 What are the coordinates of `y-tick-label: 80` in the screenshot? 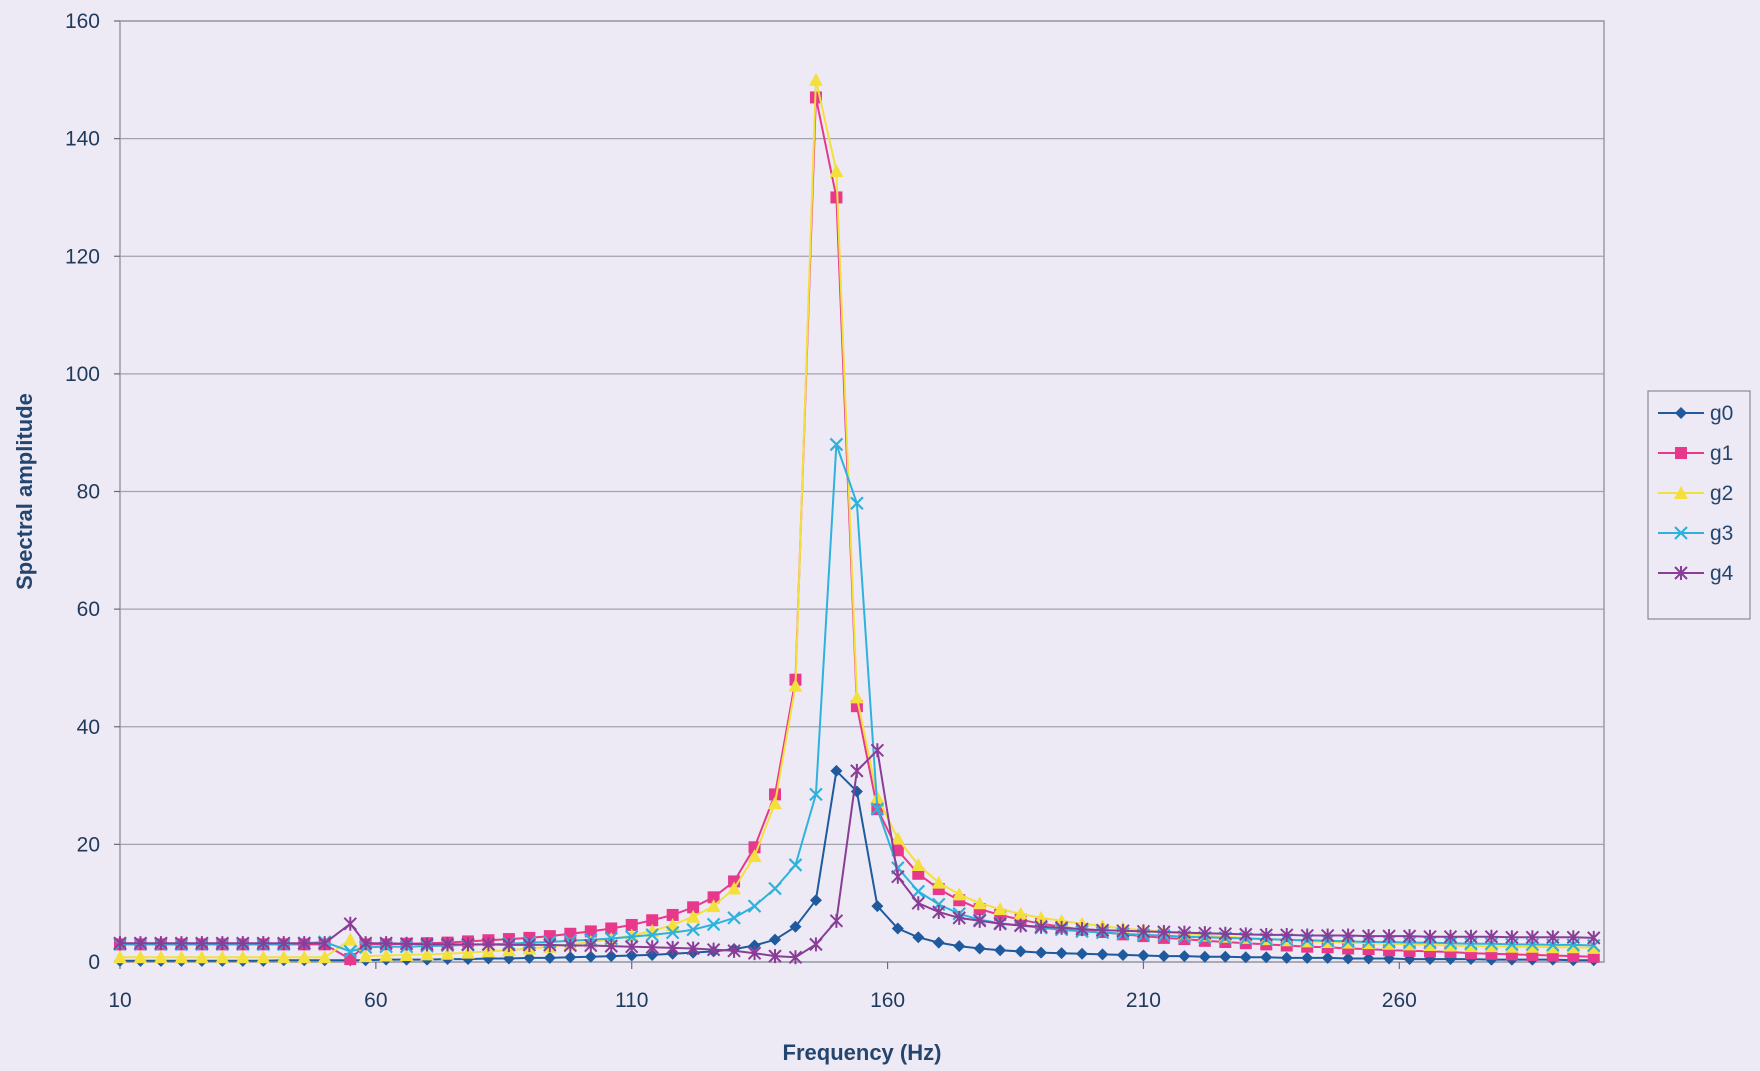 It's located at (88, 492).